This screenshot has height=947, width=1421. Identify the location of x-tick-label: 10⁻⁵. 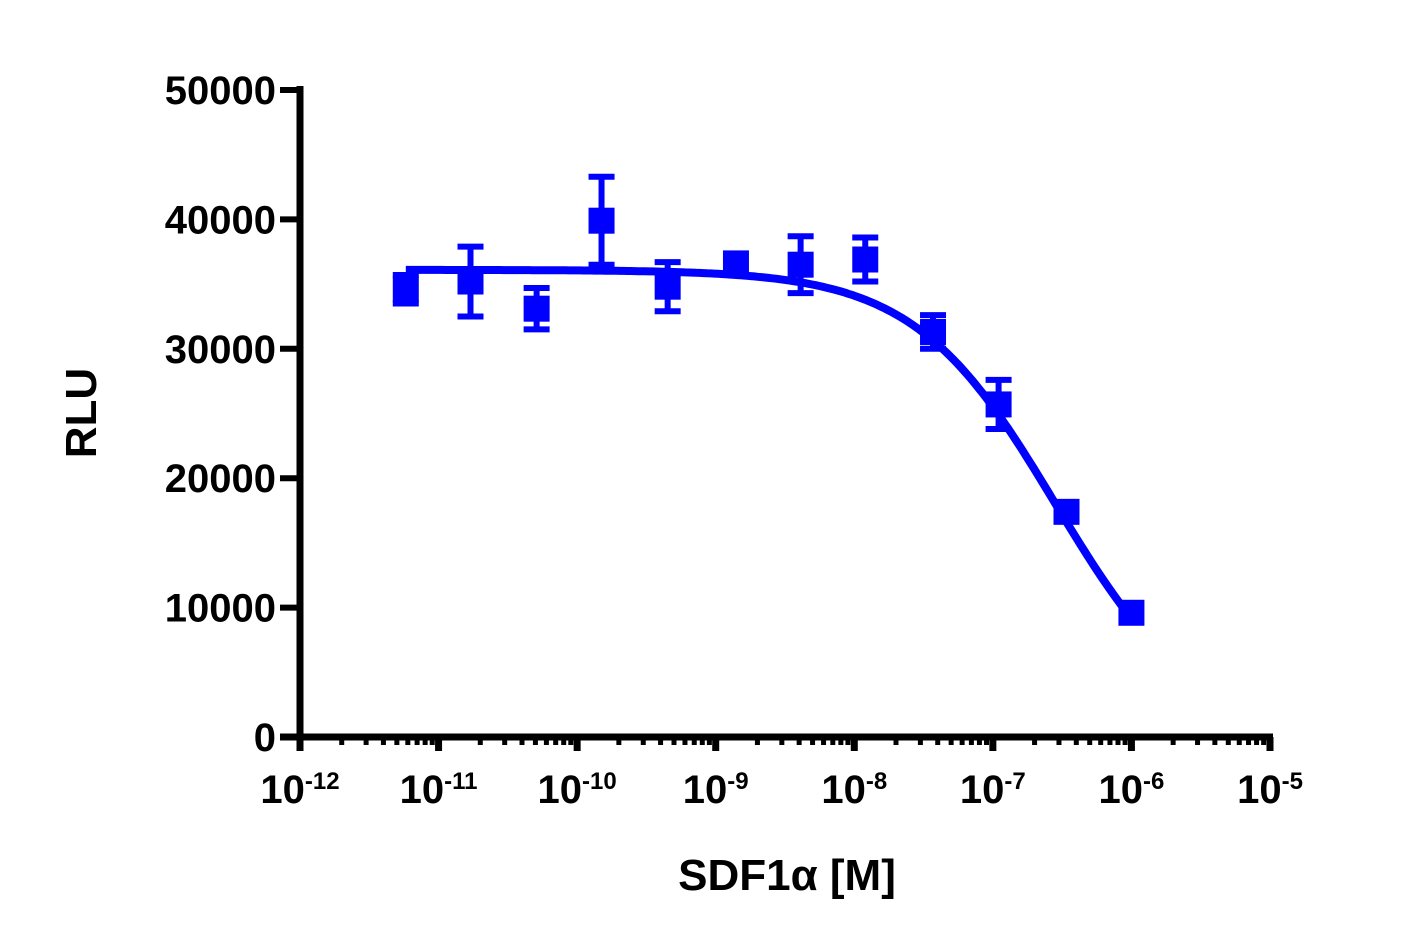
(1270, 790).